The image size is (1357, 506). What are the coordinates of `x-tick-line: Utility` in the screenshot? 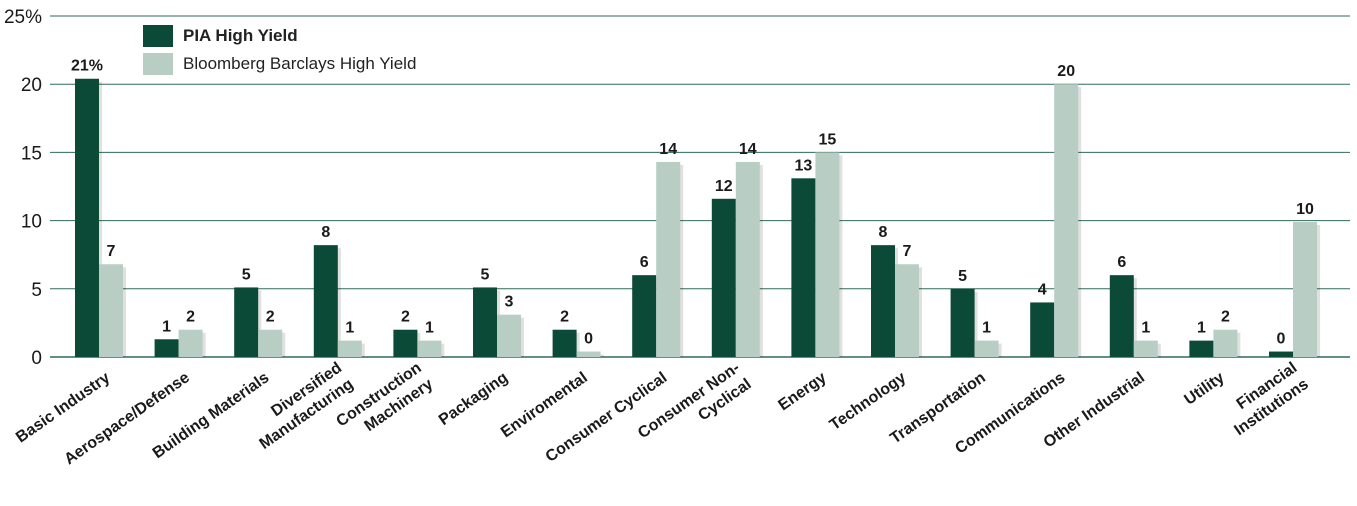 It's located at (1204, 388).